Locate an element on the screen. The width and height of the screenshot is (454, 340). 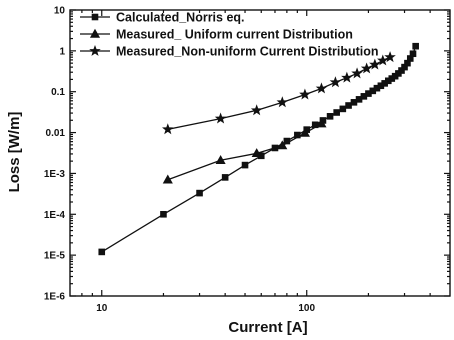
x-axis-title: Current [A] is located at coordinates (267, 327).